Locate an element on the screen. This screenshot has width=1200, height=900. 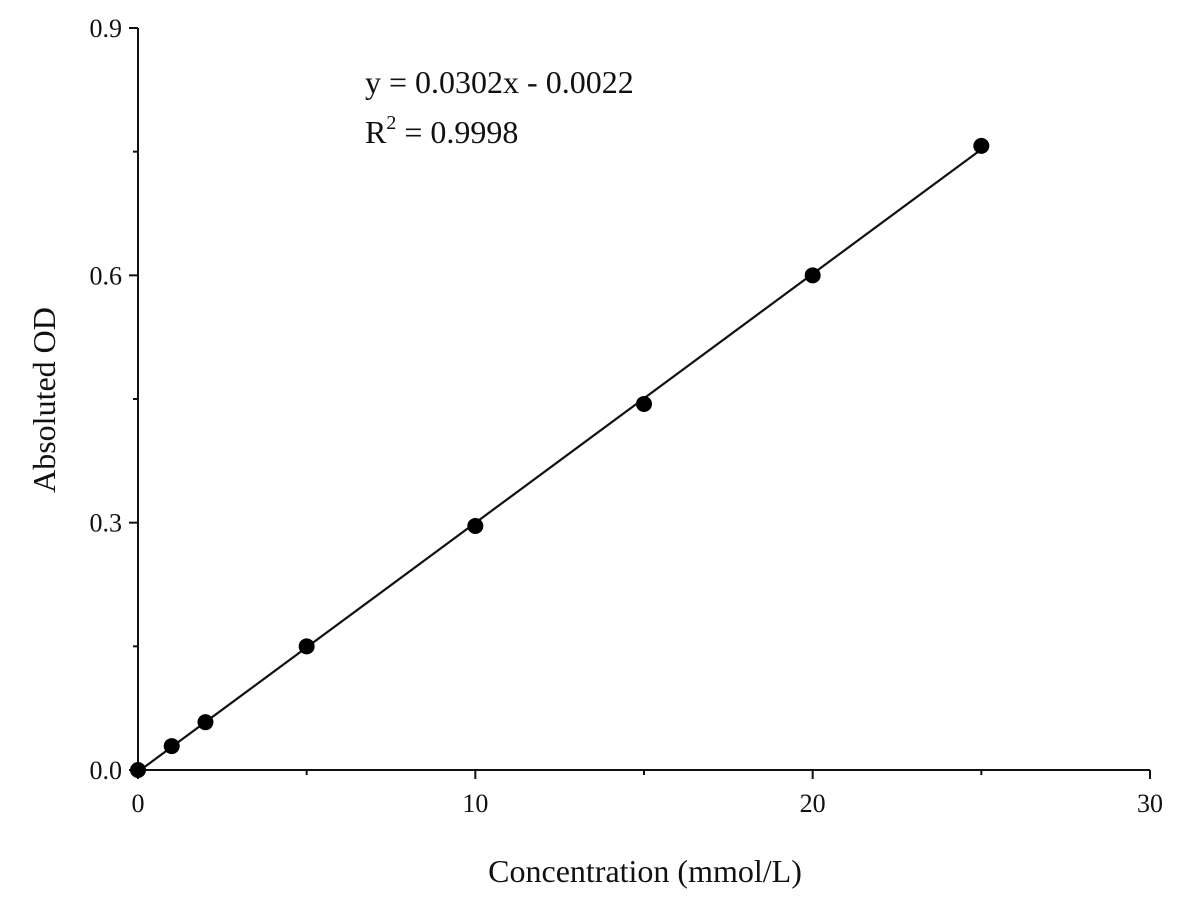
r-squared-value: = 0.9998 is located at coordinates (457, 132).